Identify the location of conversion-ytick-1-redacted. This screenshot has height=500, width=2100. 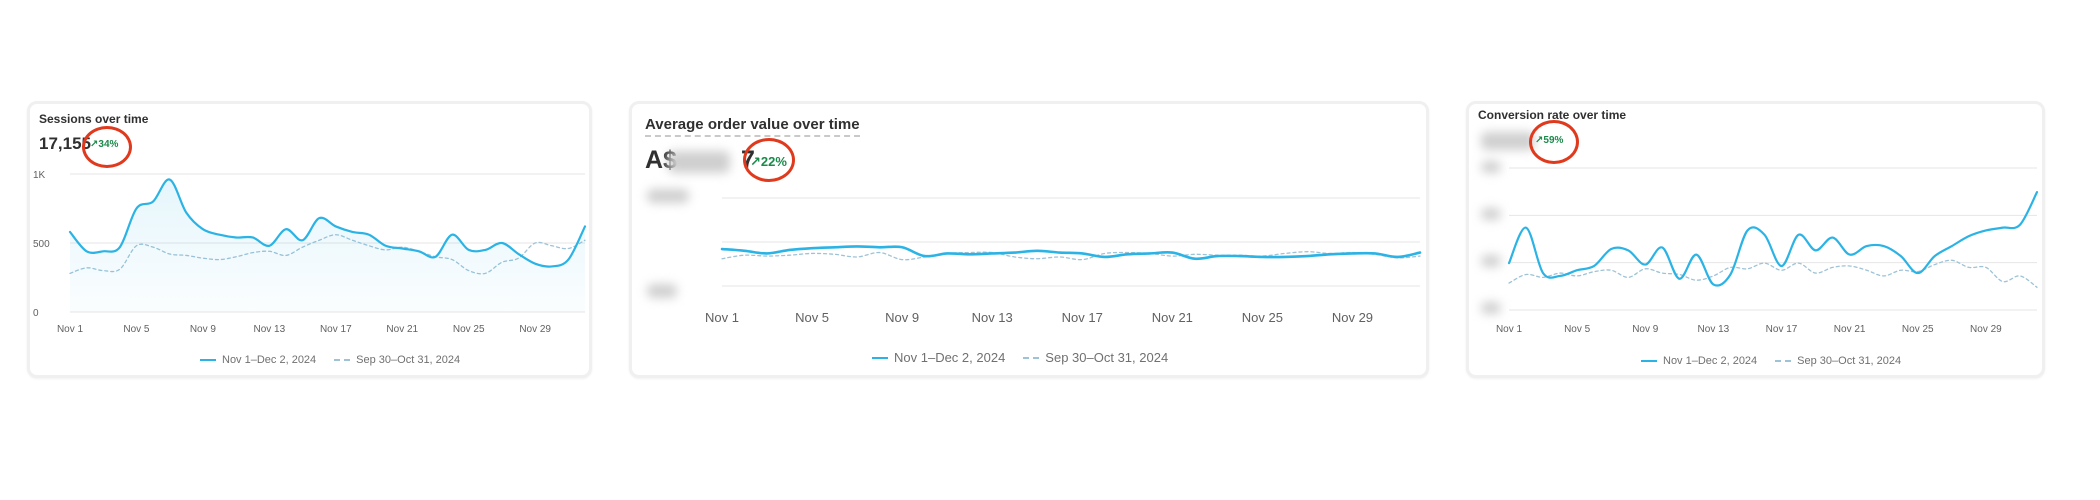
(1491, 167).